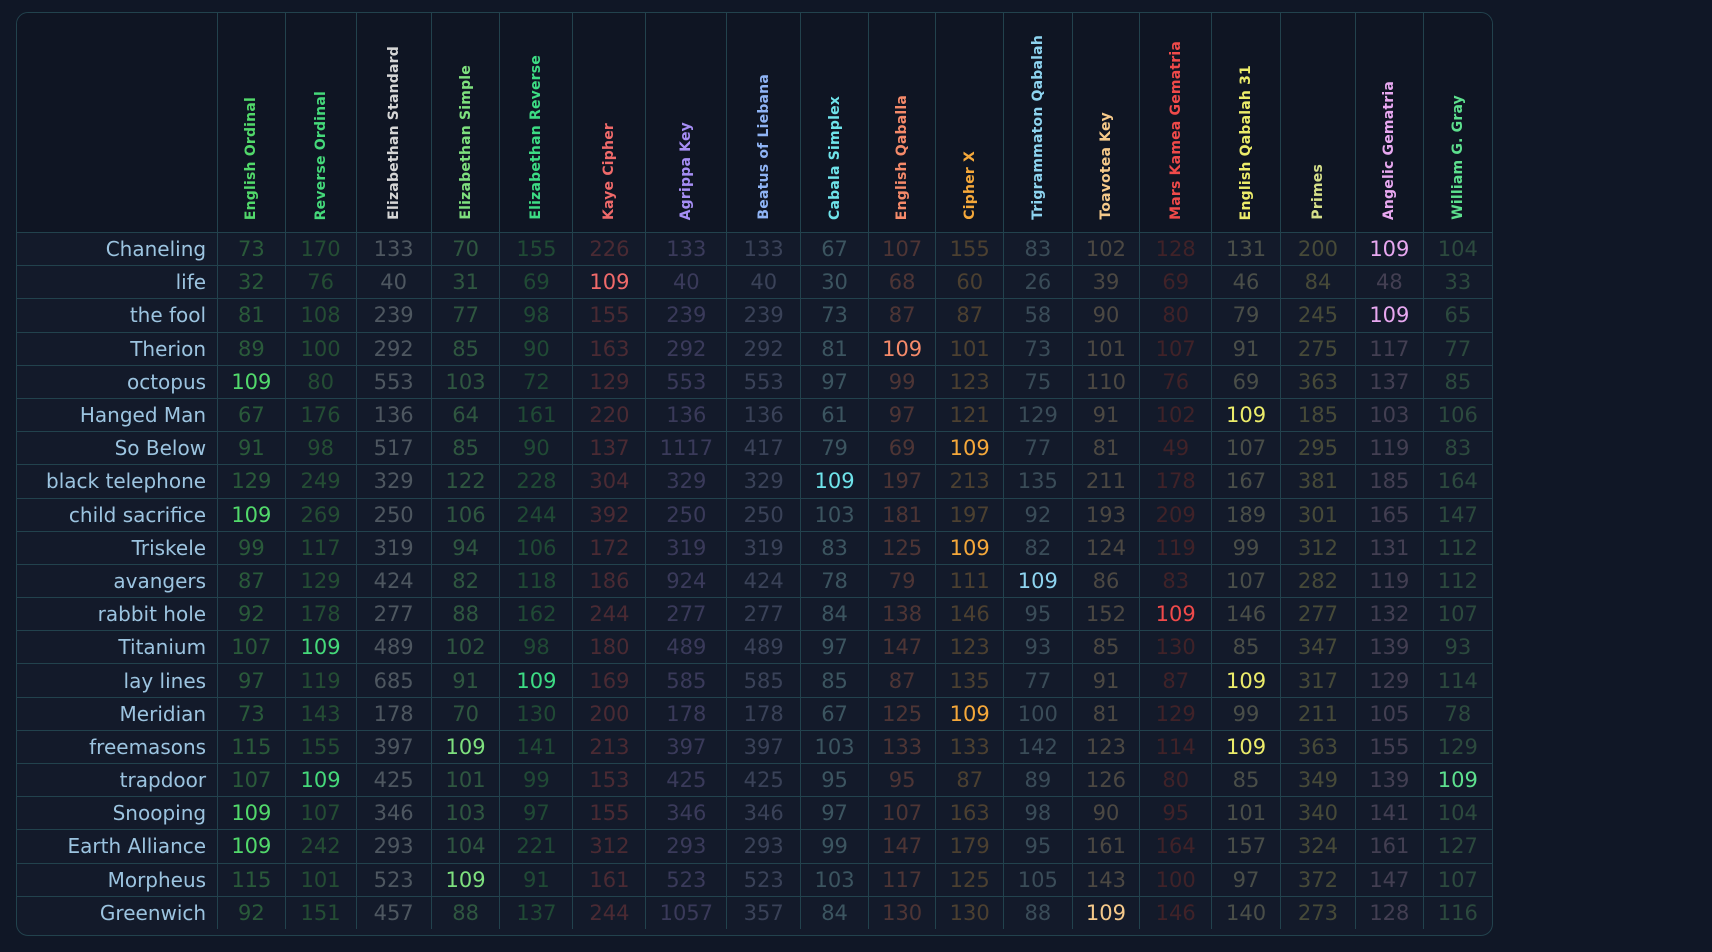  What do you see at coordinates (969, 846) in the screenshot?
I see `value-cell: 179` at bounding box center [969, 846].